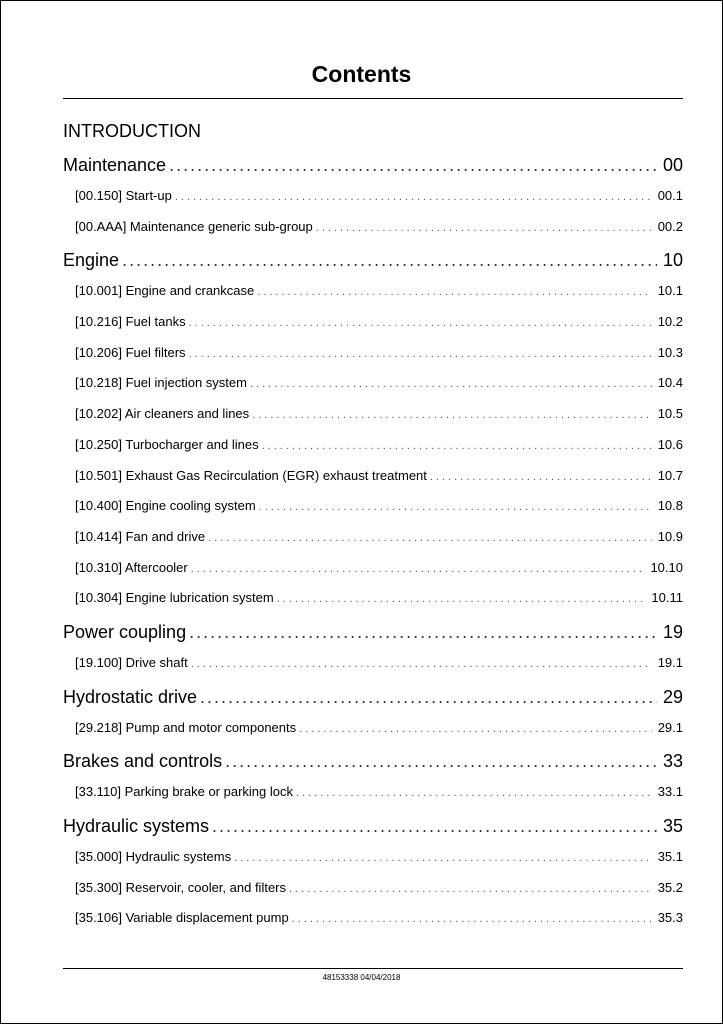  I want to click on toc-section: Brakes and controls 33, so click(373, 761).